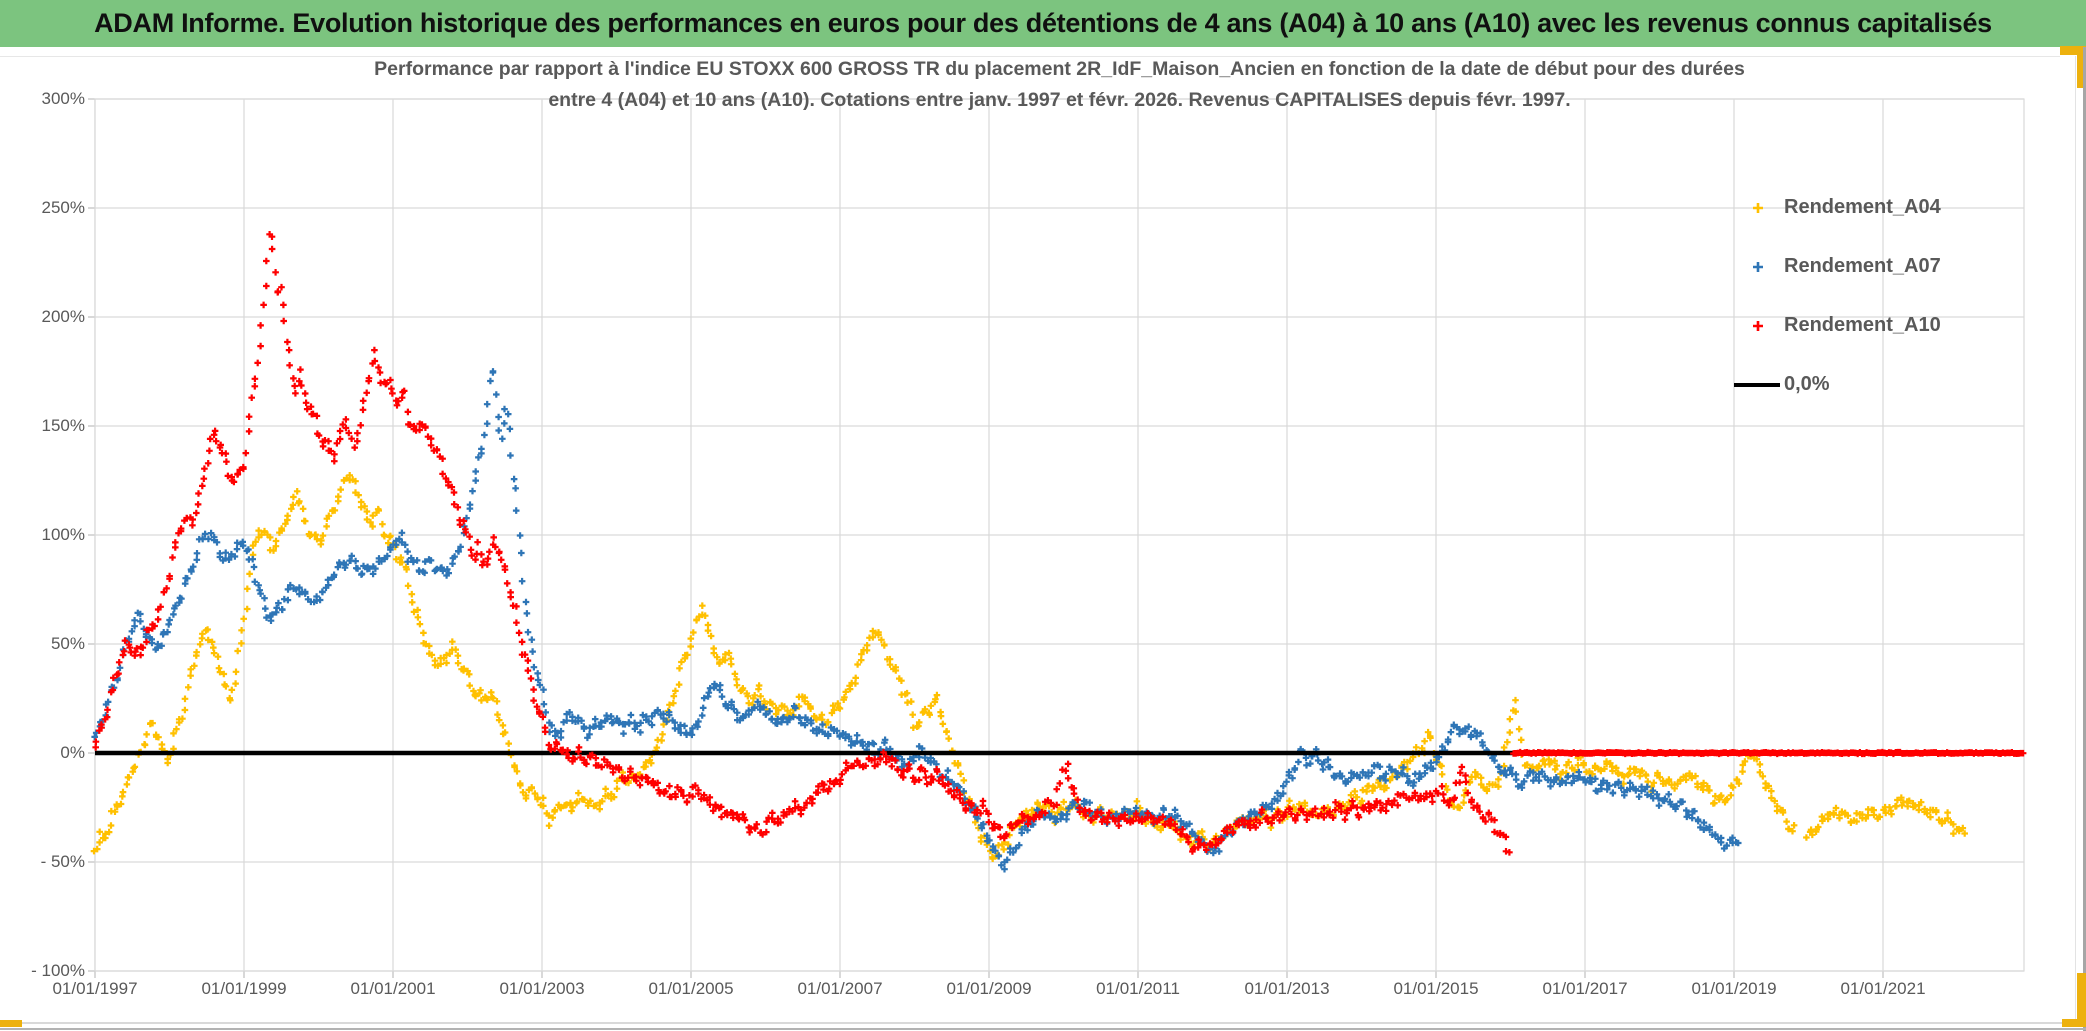  I want to click on legend-line-swatch, so click(1758, 384).